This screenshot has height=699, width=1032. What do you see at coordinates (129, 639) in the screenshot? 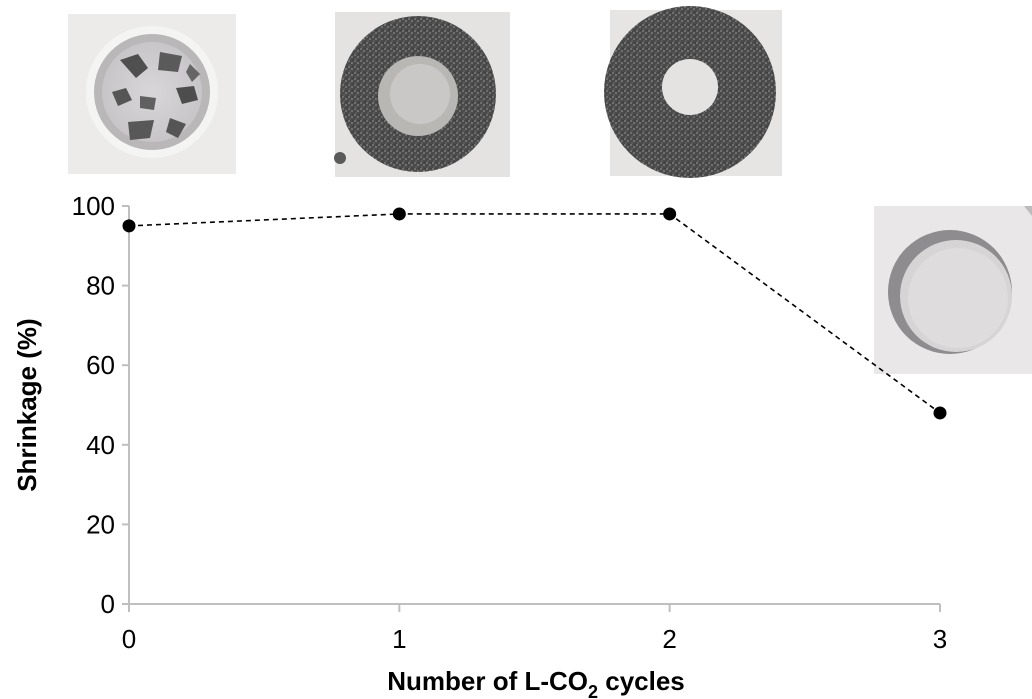
I see `x-tick-label: 0` at bounding box center [129, 639].